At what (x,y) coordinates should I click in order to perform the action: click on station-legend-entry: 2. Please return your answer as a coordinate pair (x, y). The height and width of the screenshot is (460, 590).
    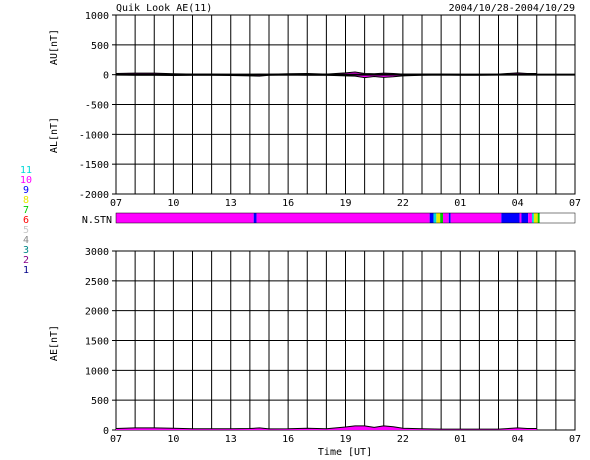
    Looking at the image, I should click on (26, 260).